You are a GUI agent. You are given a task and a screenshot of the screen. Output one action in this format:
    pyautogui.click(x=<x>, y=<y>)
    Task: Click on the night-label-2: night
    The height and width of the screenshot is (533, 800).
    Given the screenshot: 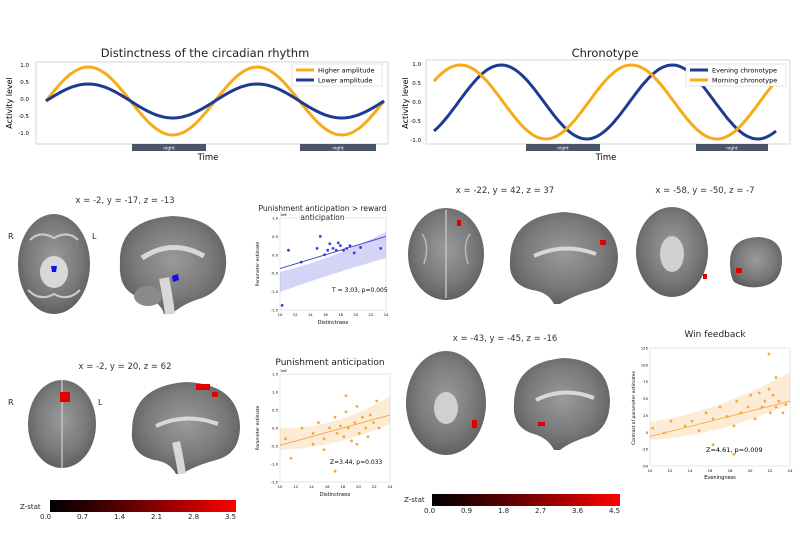 What is the action you would take?
    pyautogui.click(x=338, y=149)
    